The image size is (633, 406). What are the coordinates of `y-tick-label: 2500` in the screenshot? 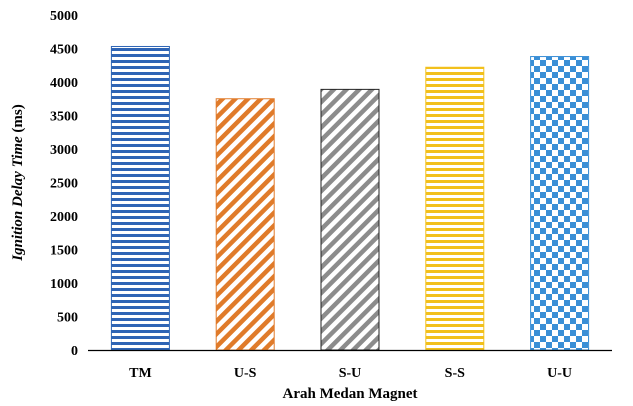 It's located at (64, 184).